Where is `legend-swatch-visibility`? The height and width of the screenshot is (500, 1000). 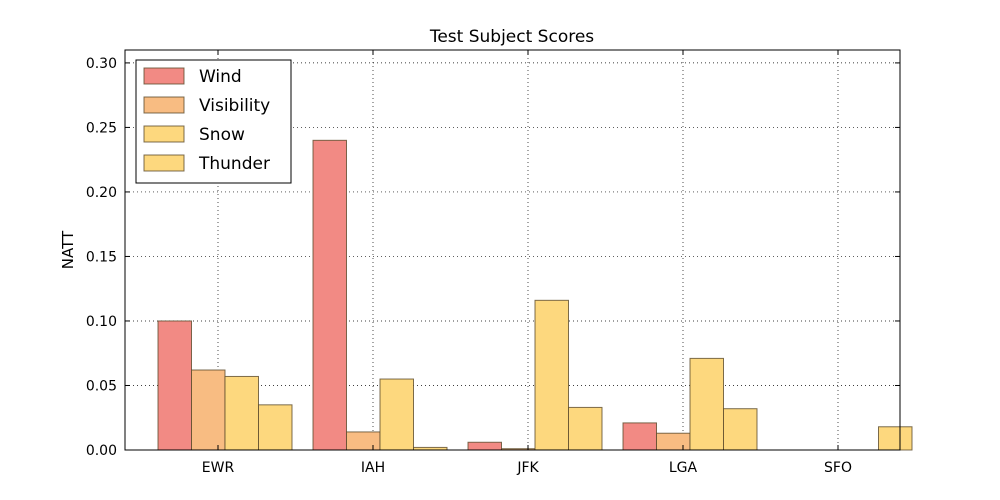 legend-swatch-visibility is located at coordinates (164, 105).